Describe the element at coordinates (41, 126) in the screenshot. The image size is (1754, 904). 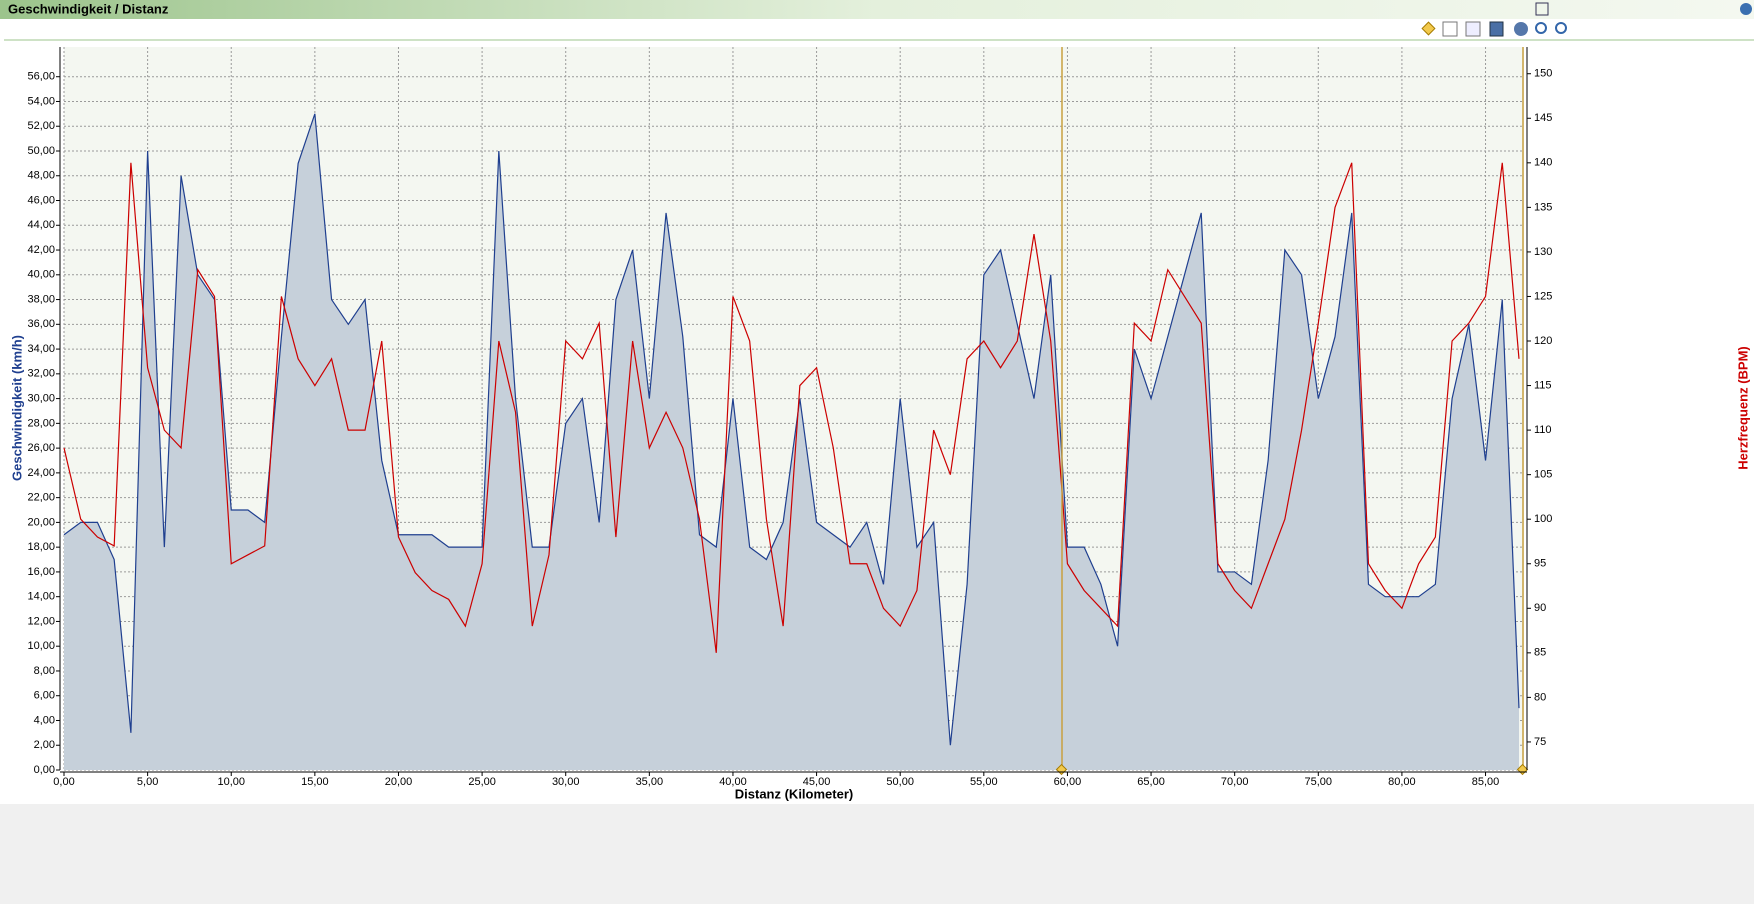
I see `y-tick-label: 52,00` at that location.